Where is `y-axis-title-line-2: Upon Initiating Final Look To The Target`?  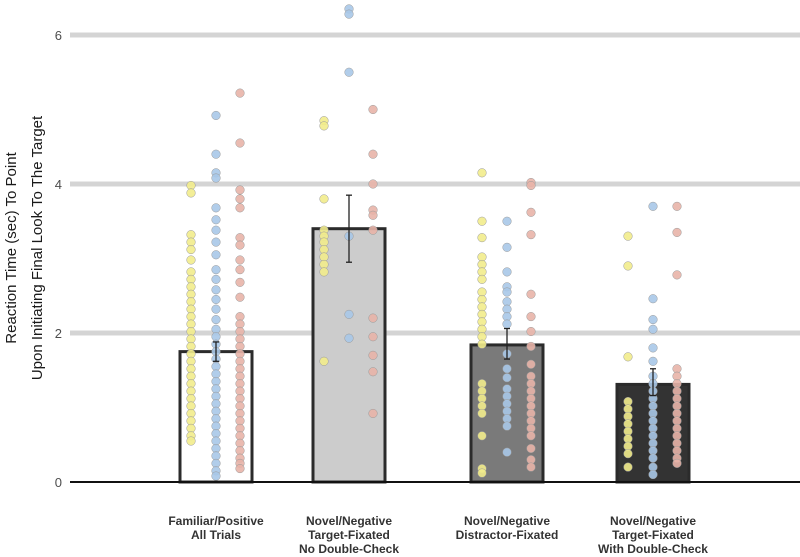 y-axis-title-line-2: Upon Initiating Final Look To The Target is located at coordinates (37, 247).